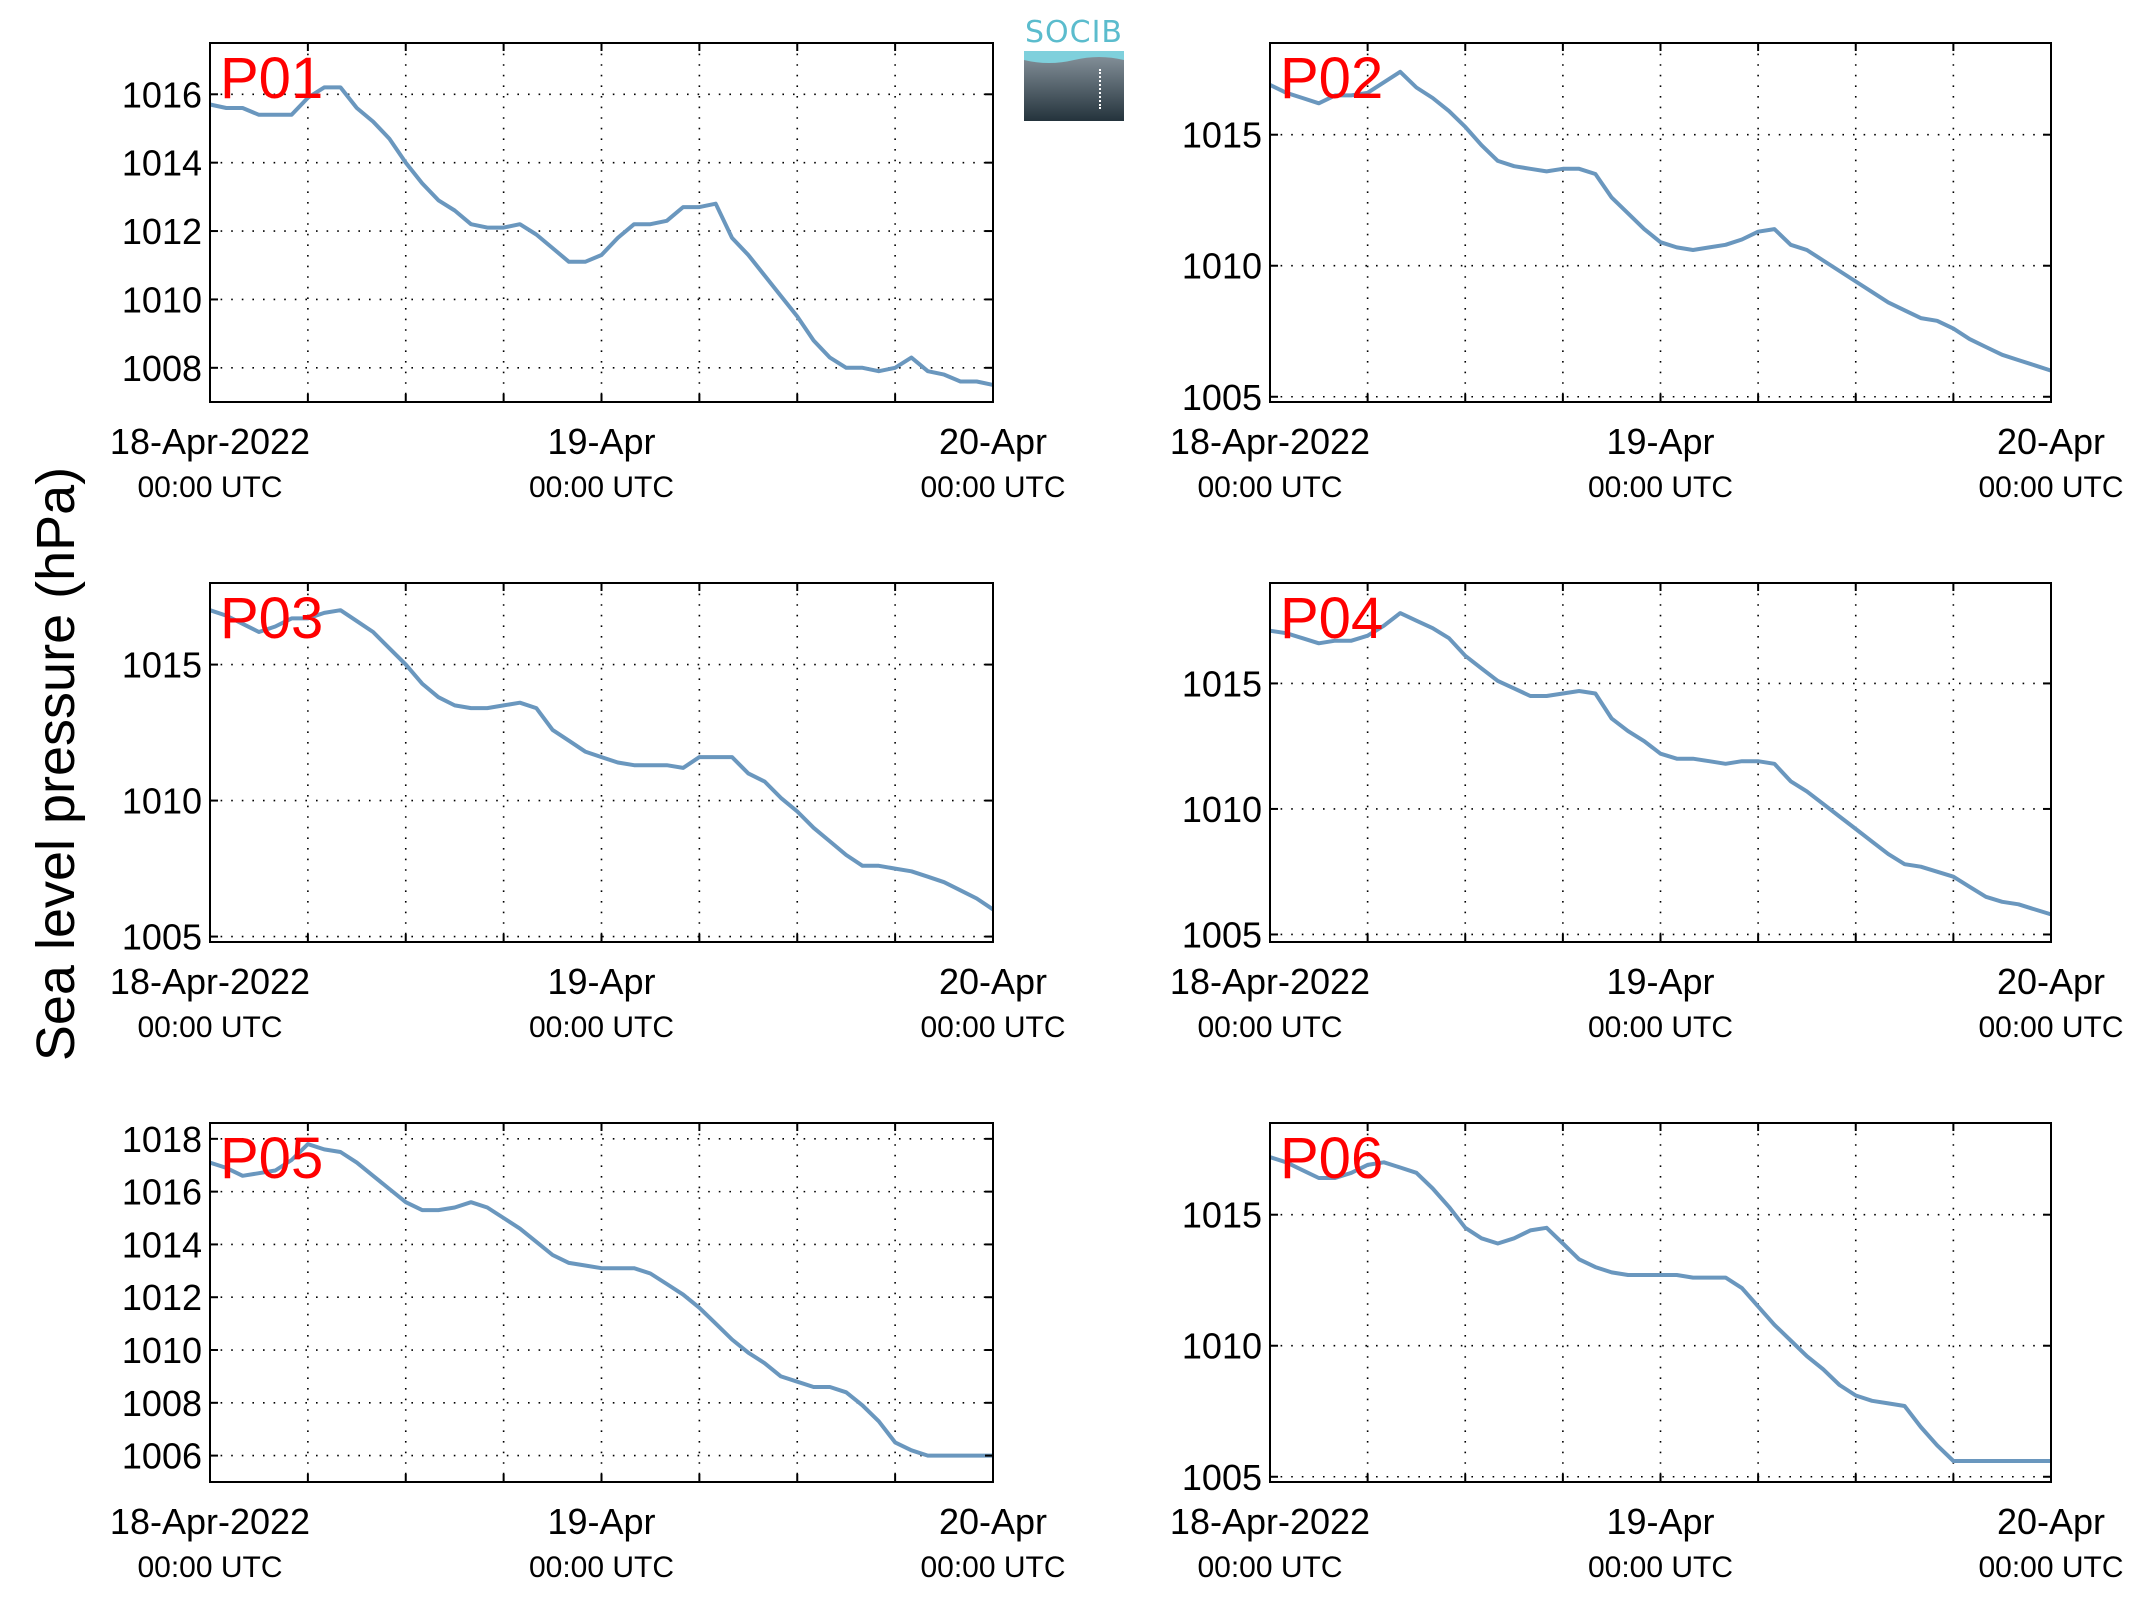 Image resolution: width=2138 pixels, height=1608 pixels. Describe the element at coordinates (1100, 89) in the screenshot. I see `logo-dotted-mark` at that location.